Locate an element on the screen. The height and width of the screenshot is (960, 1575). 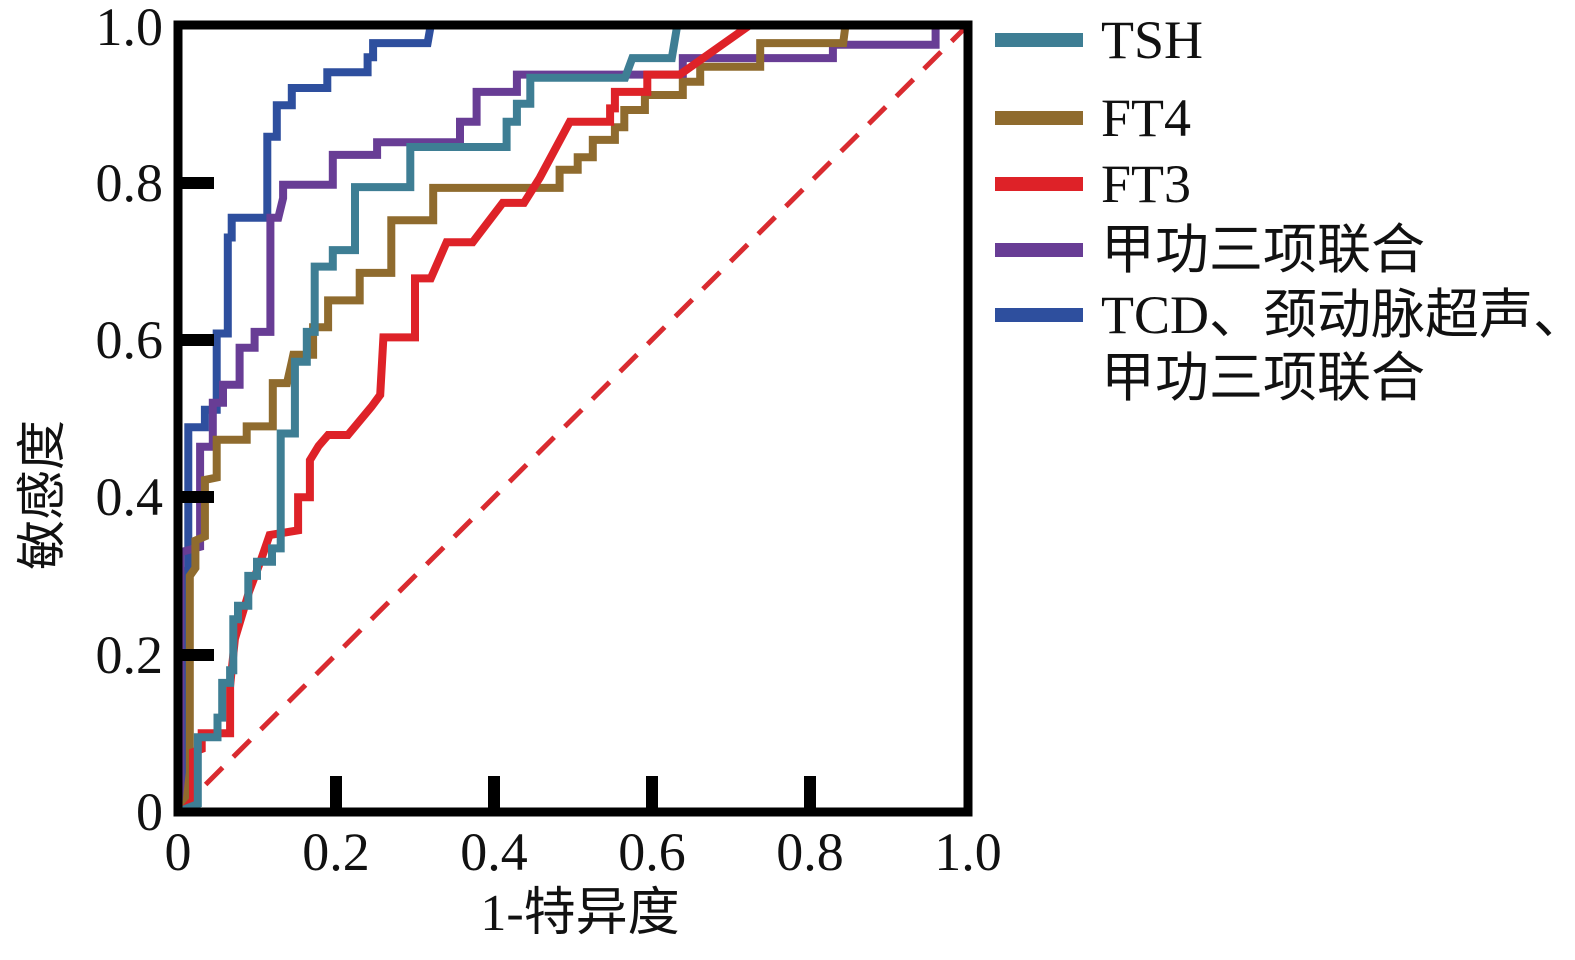
legend-label-ft4: FT4 is located at coordinates (1146, 118).